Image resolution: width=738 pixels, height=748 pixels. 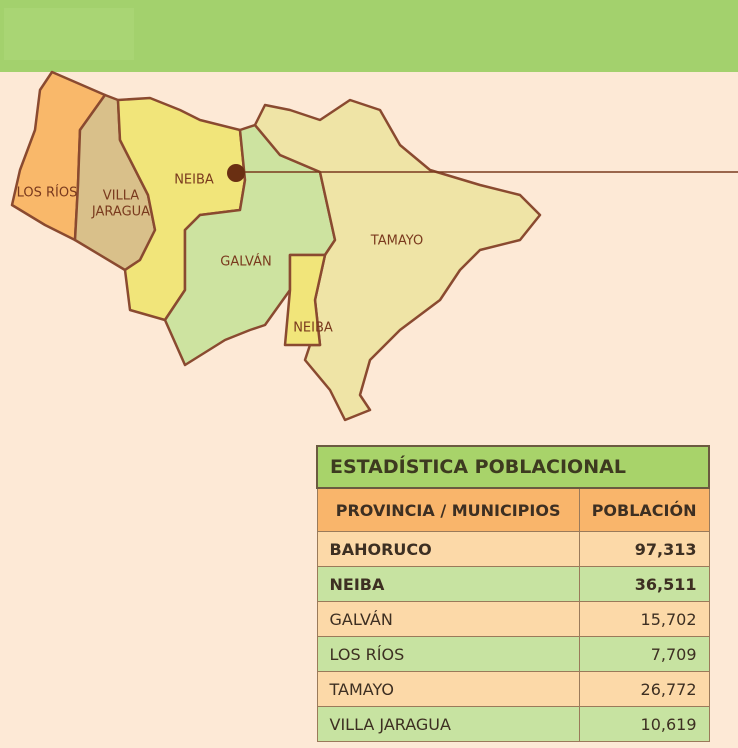 What do you see at coordinates (644, 509) in the screenshot?
I see `column-header: POBLACIÓN` at bounding box center [644, 509].